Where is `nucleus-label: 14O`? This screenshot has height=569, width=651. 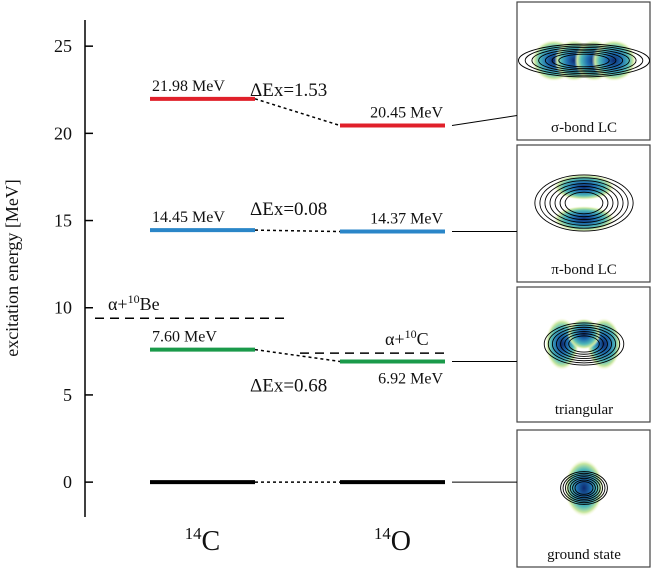
nucleus-label: 14O is located at coordinates (392, 540).